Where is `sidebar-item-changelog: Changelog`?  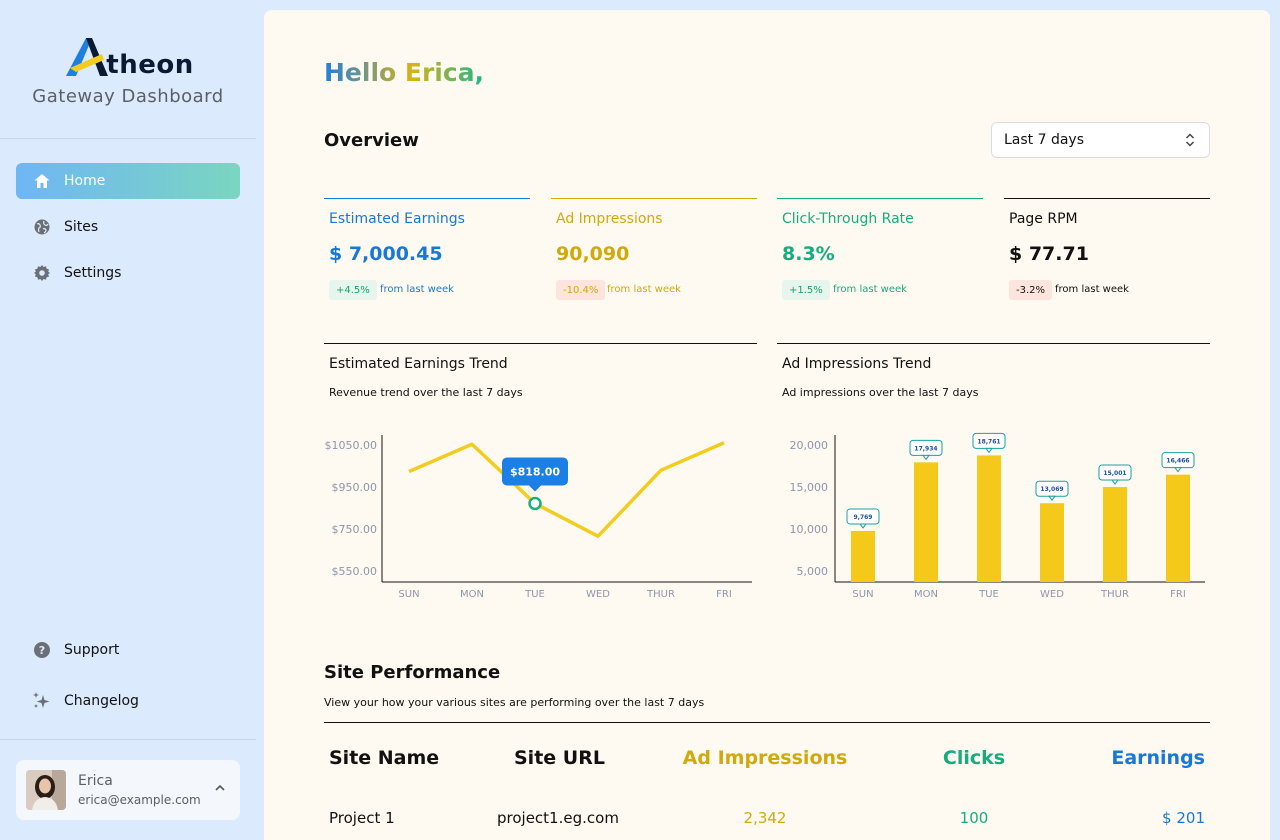 sidebar-item-changelog: Changelog is located at coordinates (128, 701).